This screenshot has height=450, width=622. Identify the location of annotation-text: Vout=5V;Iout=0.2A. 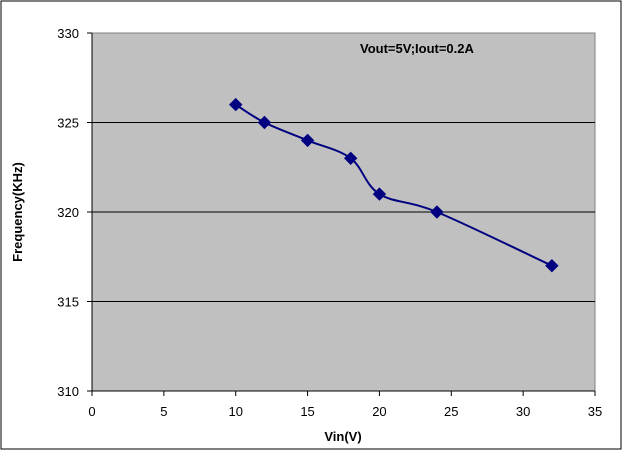
(417, 48).